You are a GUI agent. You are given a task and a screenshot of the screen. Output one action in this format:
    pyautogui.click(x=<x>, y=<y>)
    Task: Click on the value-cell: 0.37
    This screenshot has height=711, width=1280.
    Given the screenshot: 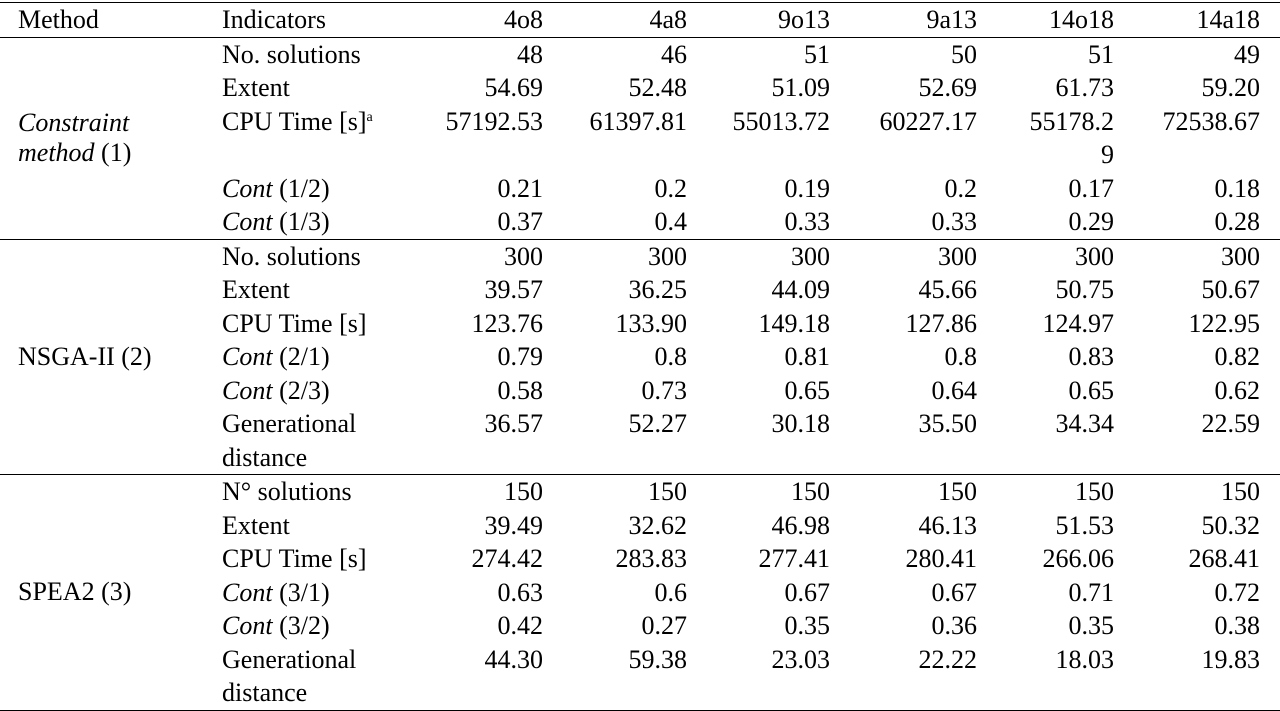 What is the action you would take?
    pyautogui.click(x=520, y=221)
    